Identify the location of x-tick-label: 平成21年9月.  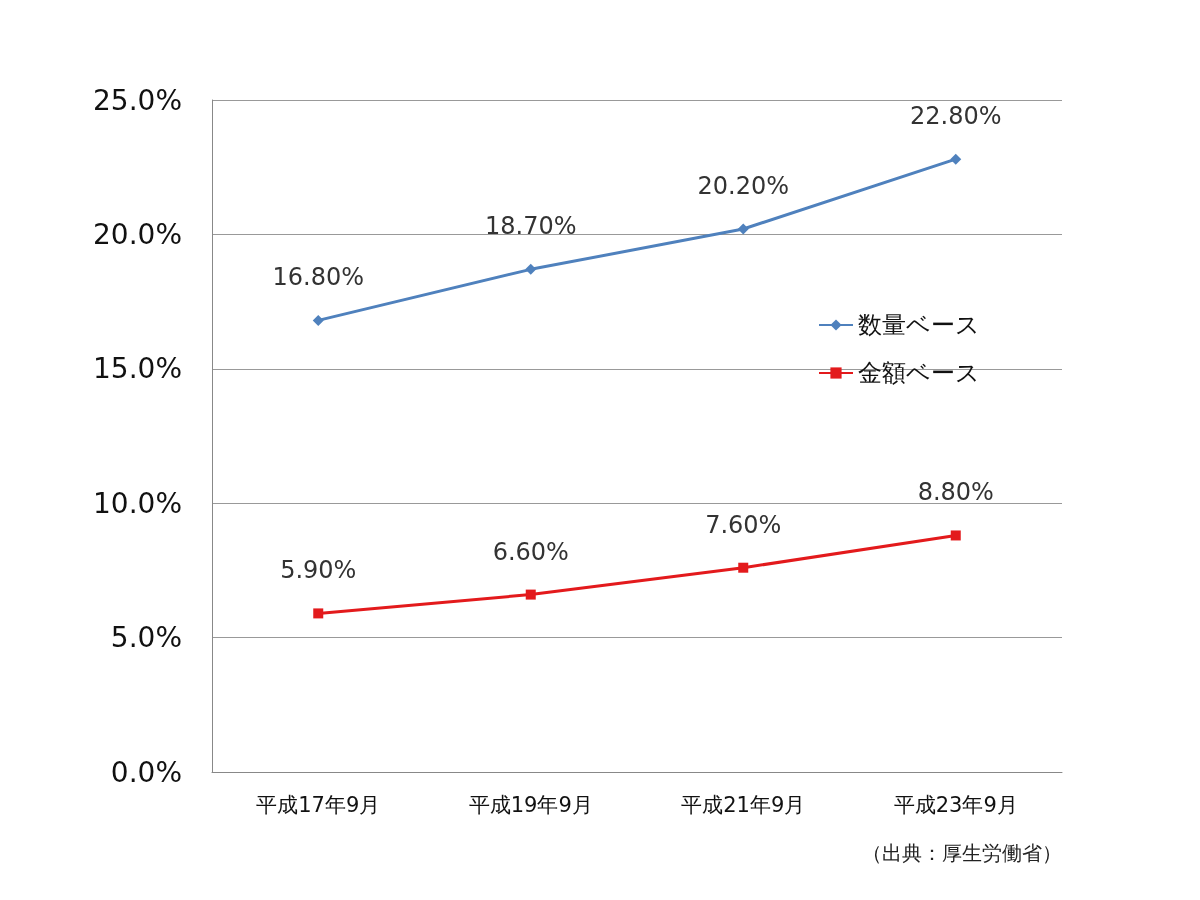
(743, 804).